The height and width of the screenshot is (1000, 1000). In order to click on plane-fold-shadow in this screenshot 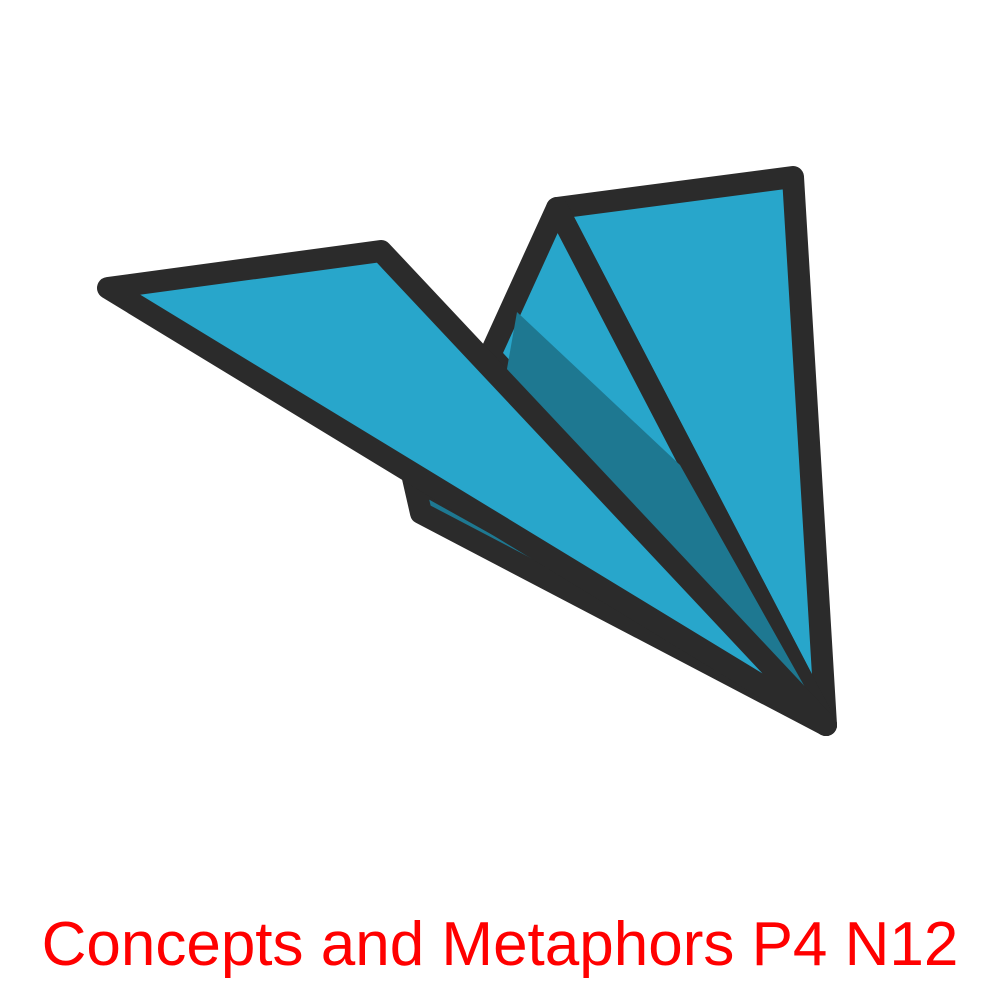, I will do `click(660, 508)`.